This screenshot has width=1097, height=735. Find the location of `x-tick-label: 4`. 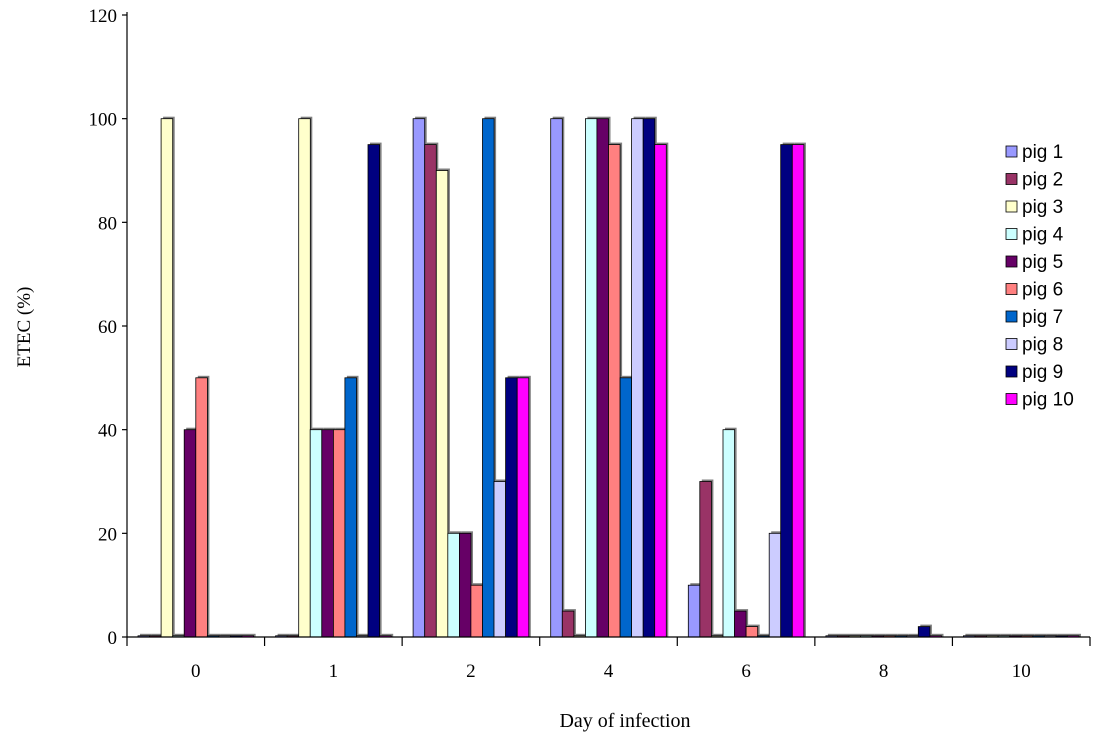

x-tick-label: 4 is located at coordinates (609, 671).